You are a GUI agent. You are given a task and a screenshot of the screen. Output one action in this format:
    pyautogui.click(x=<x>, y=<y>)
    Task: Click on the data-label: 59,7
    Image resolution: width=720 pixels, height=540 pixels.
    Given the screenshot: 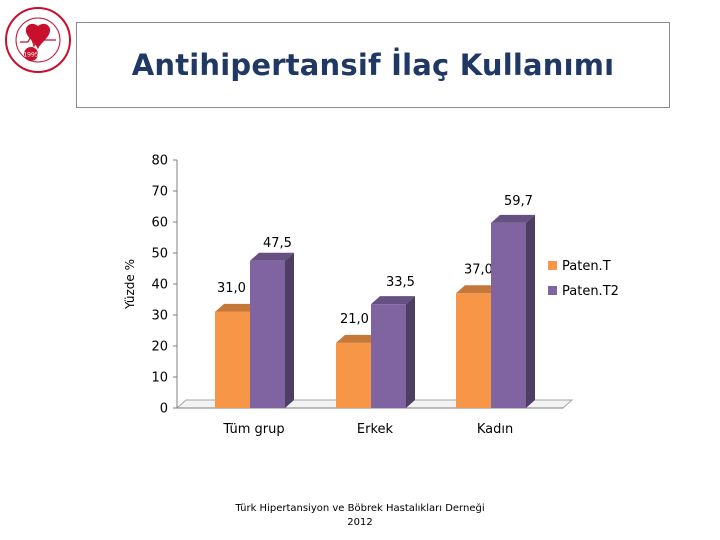 What is the action you would take?
    pyautogui.click(x=518, y=201)
    